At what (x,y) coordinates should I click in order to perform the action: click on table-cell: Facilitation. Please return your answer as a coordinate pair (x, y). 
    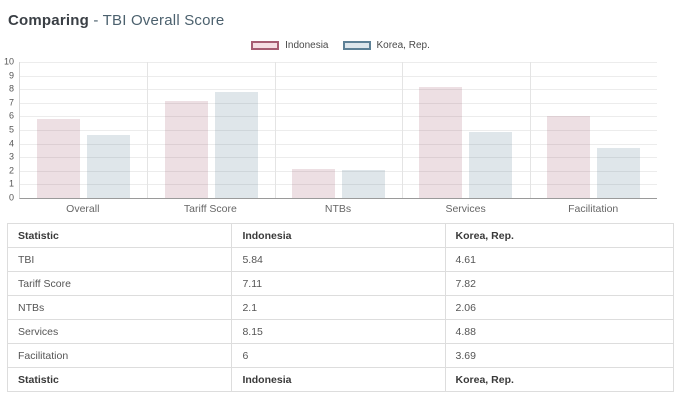
    Looking at the image, I should click on (119, 355).